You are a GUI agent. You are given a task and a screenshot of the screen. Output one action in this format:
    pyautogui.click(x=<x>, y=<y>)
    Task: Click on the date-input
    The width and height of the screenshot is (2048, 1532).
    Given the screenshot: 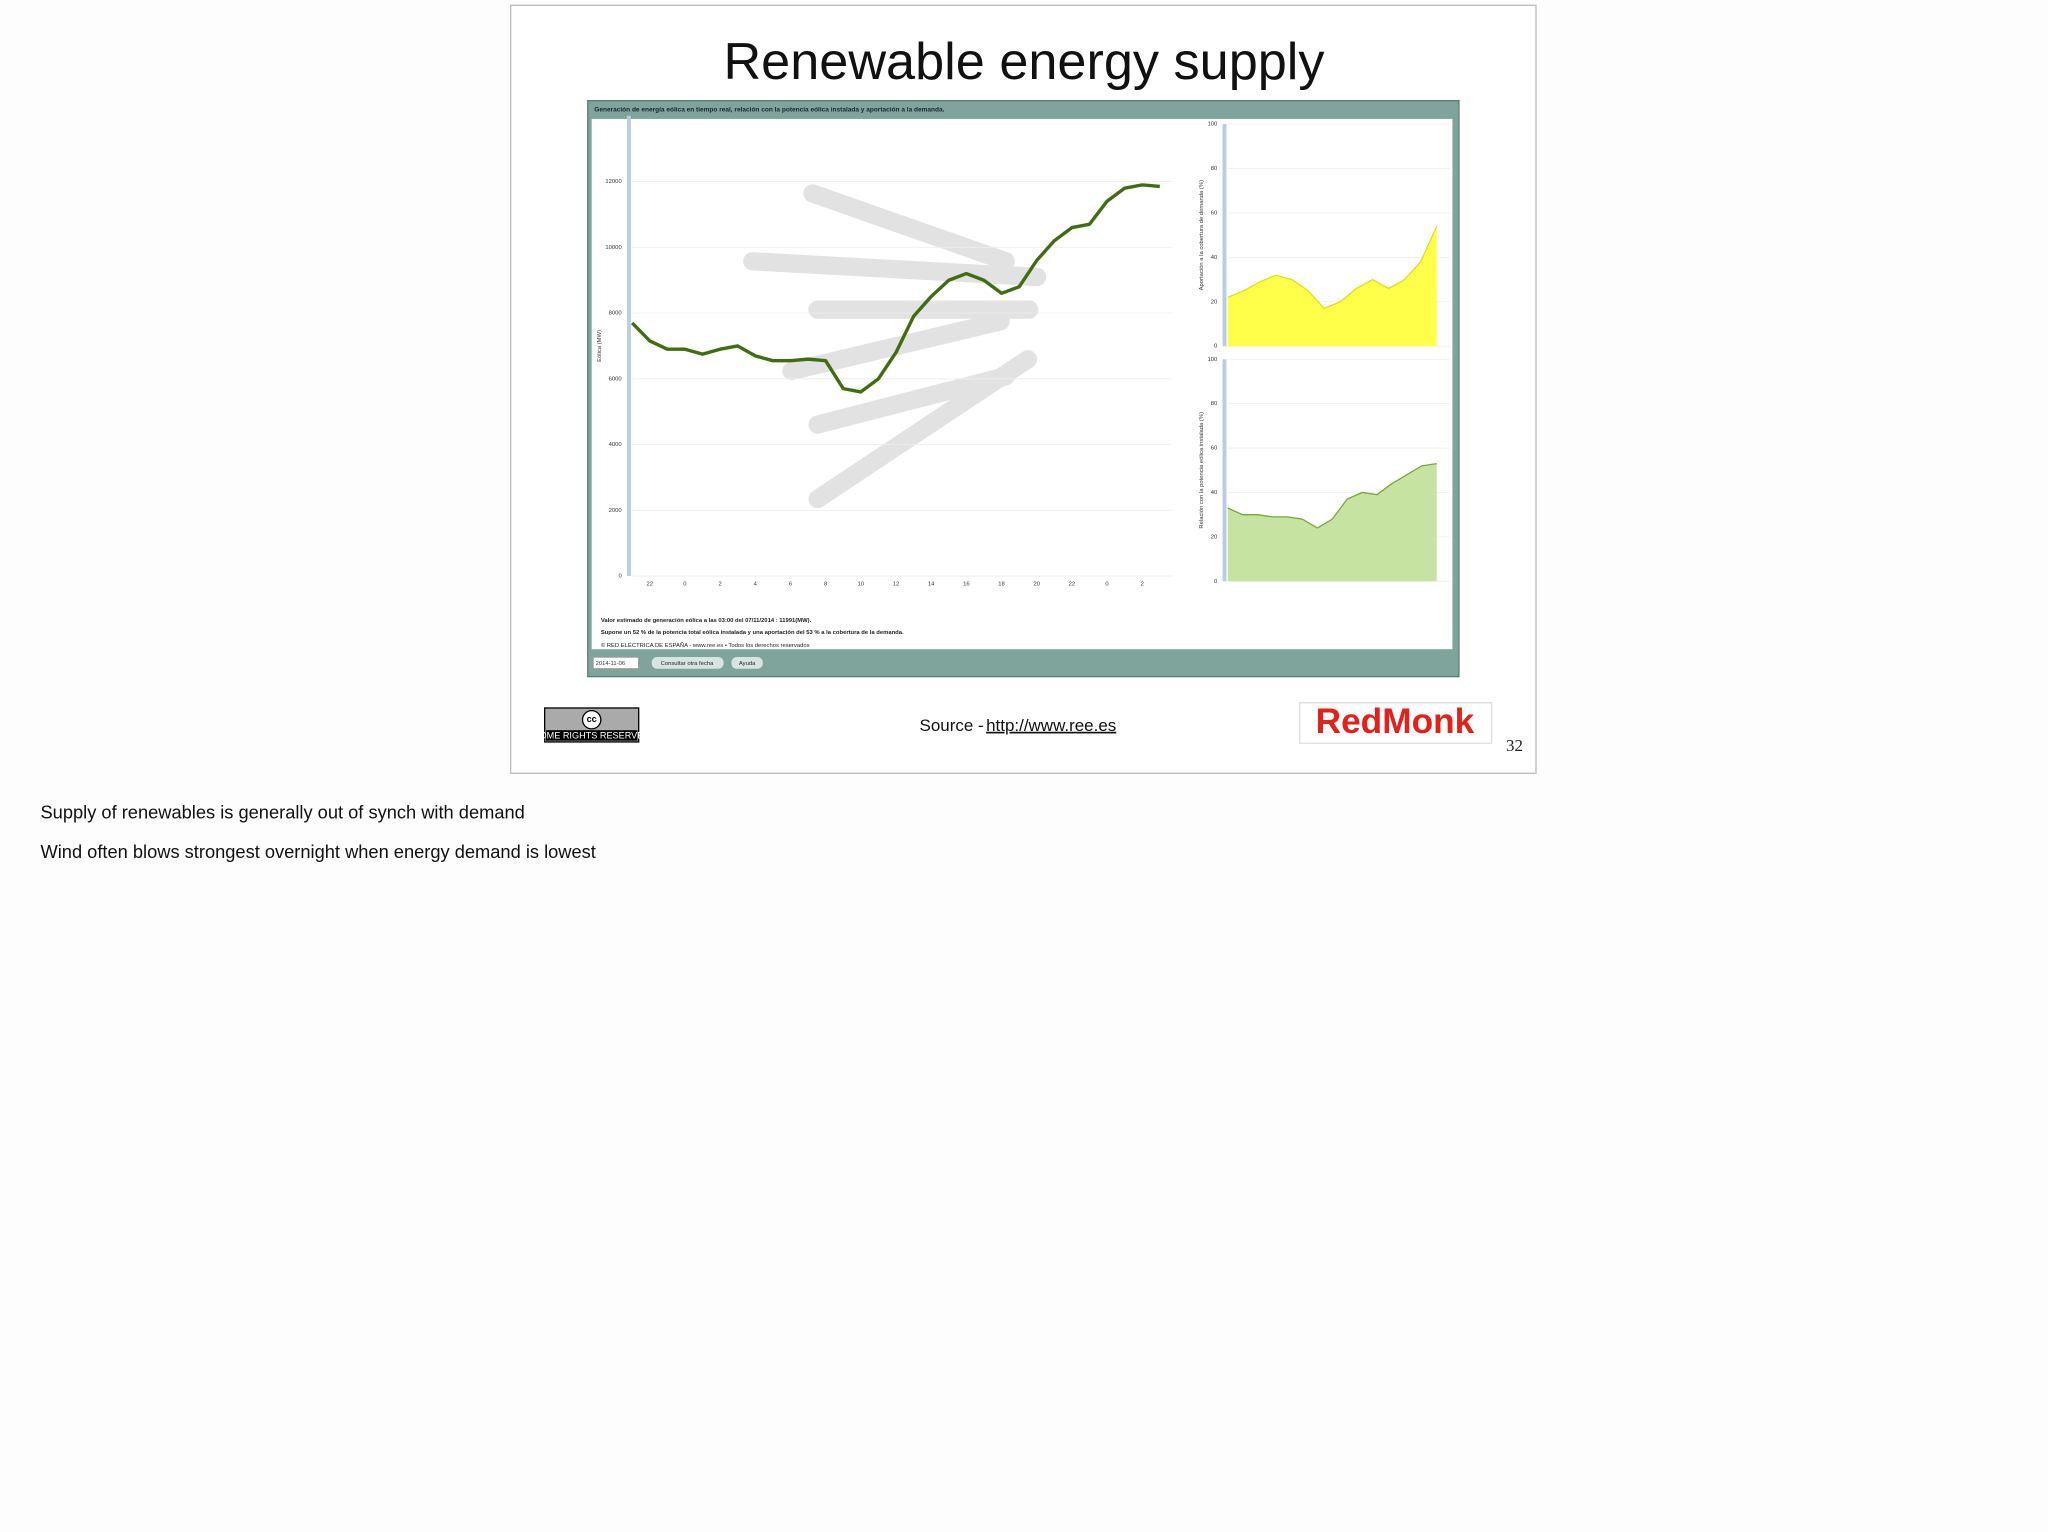 What is the action you would take?
    pyautogui.click(x=616, y=663)
    